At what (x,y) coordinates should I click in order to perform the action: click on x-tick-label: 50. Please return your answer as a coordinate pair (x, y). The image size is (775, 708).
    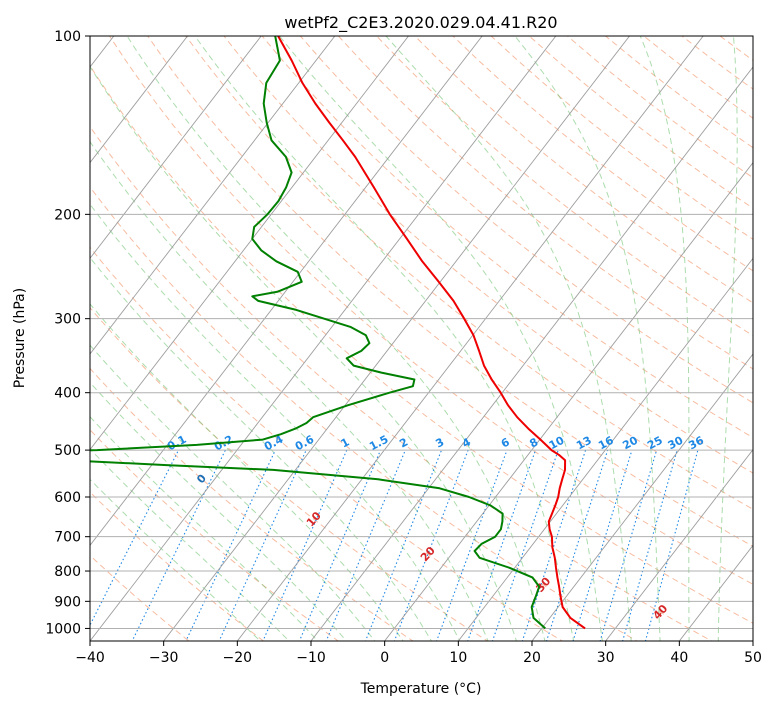
    Looking at the image, I should click on (753, 658).